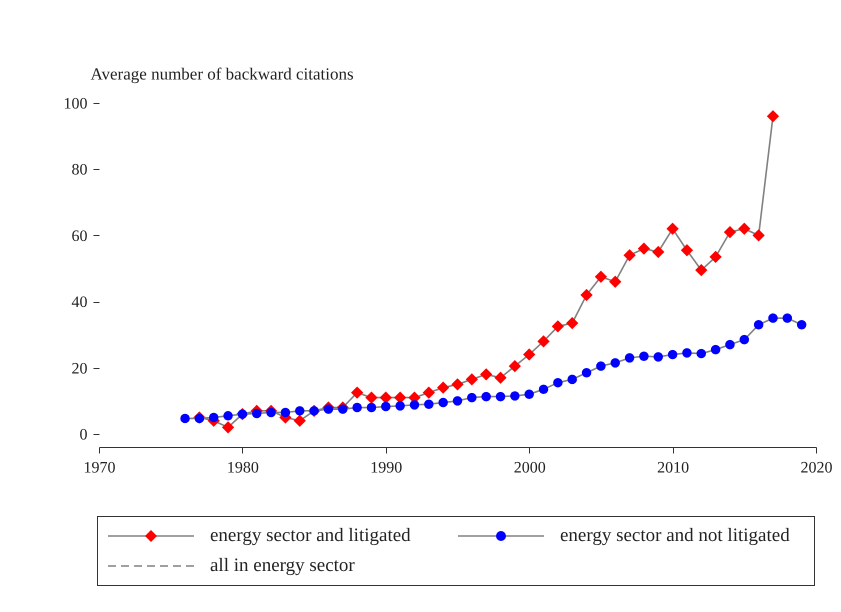 This screenshot has width=841, height=612. What do you see at coordinates (242, 468) in the screenshot?
I see `x-tick-label: 1980` at bounding box center [242, 468].